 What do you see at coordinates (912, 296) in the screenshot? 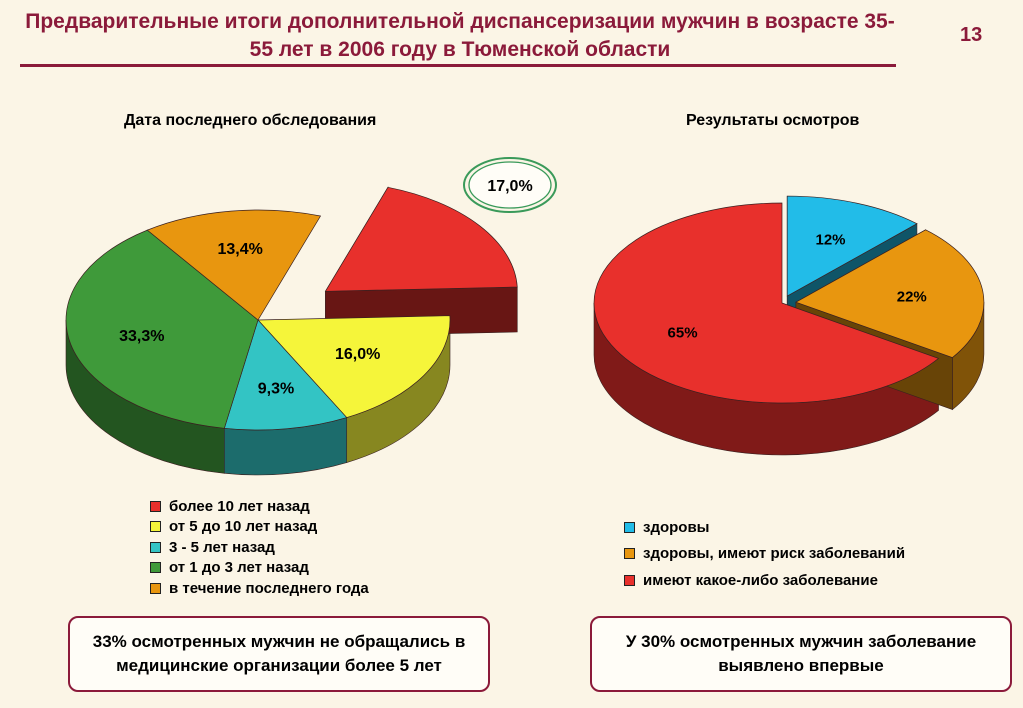
I see `data-label: 22%` at bounding box center [912, 296].